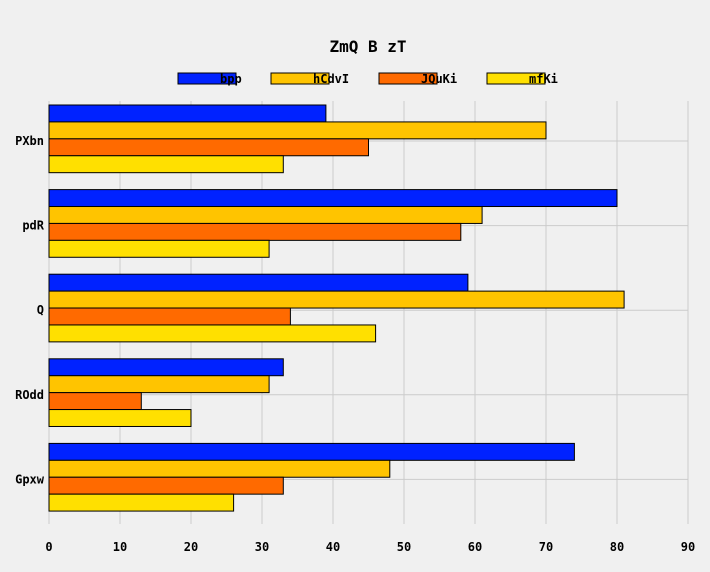 The image size is (710, 572). Describe the element at coordinates (95, 401) in the screenshot. I see `bar-JQuKi-ROdd` at that location.